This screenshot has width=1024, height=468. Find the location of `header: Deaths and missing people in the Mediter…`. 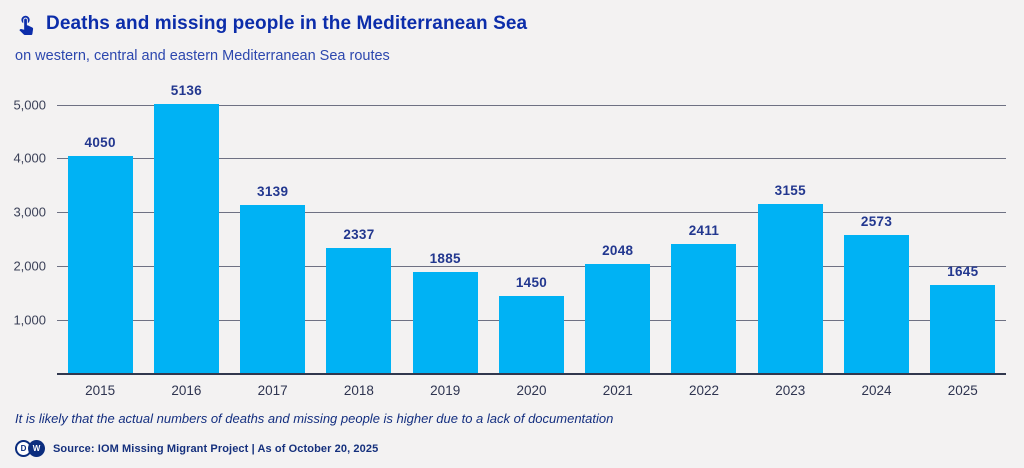

header: Deaths and missing people in the Mediter… is located at coordinates (512, 32).